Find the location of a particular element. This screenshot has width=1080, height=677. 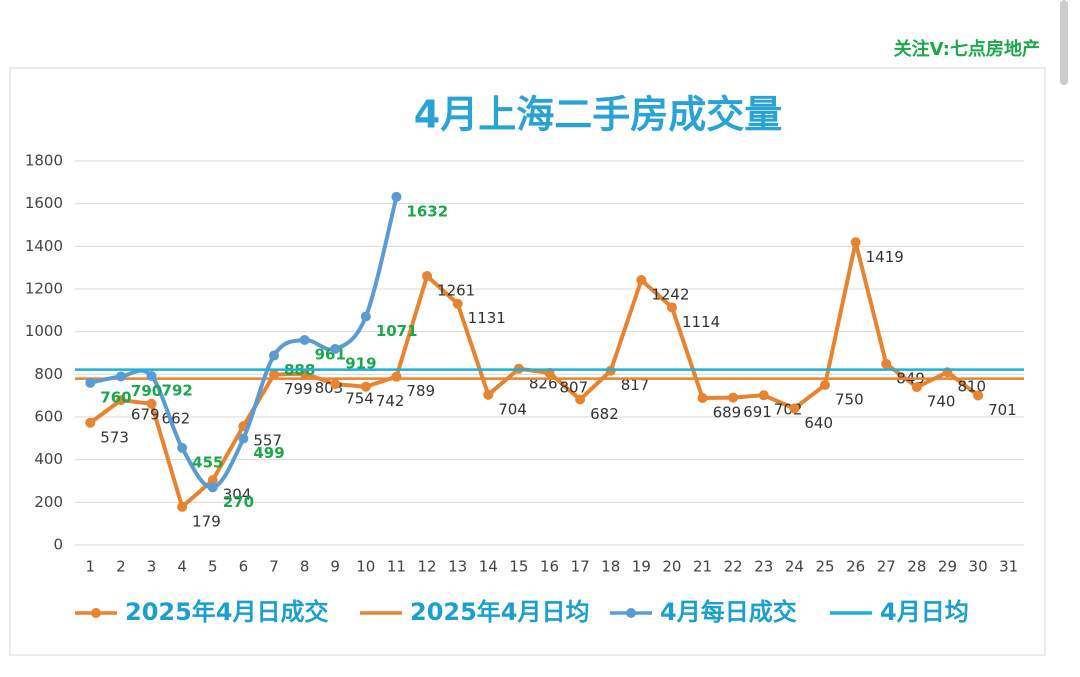

x-tick-label: 10 is located at coordinates (365, 567).